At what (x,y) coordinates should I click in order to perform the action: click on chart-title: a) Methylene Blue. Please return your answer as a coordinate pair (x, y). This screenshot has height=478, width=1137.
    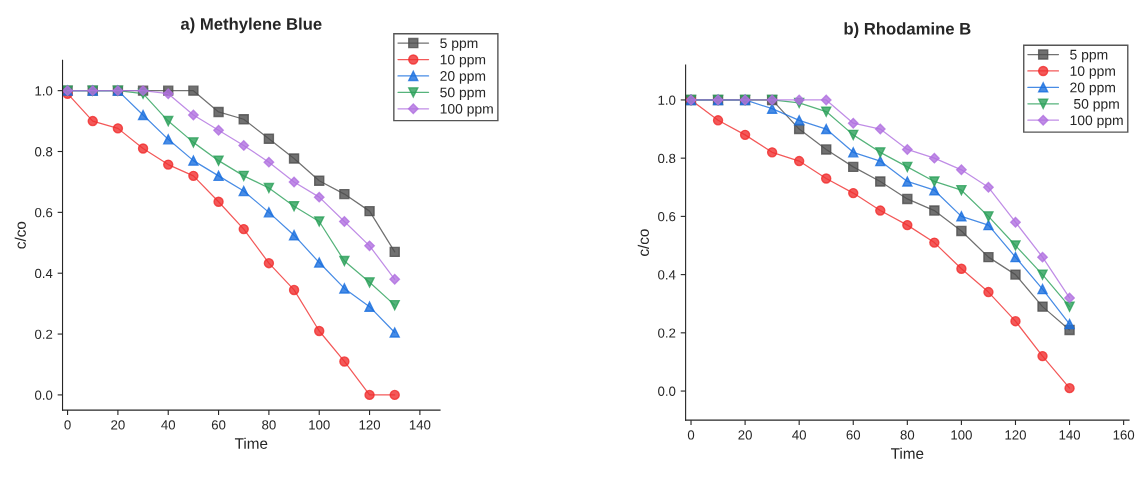
    Looking at the image, I should click on (251, 25).